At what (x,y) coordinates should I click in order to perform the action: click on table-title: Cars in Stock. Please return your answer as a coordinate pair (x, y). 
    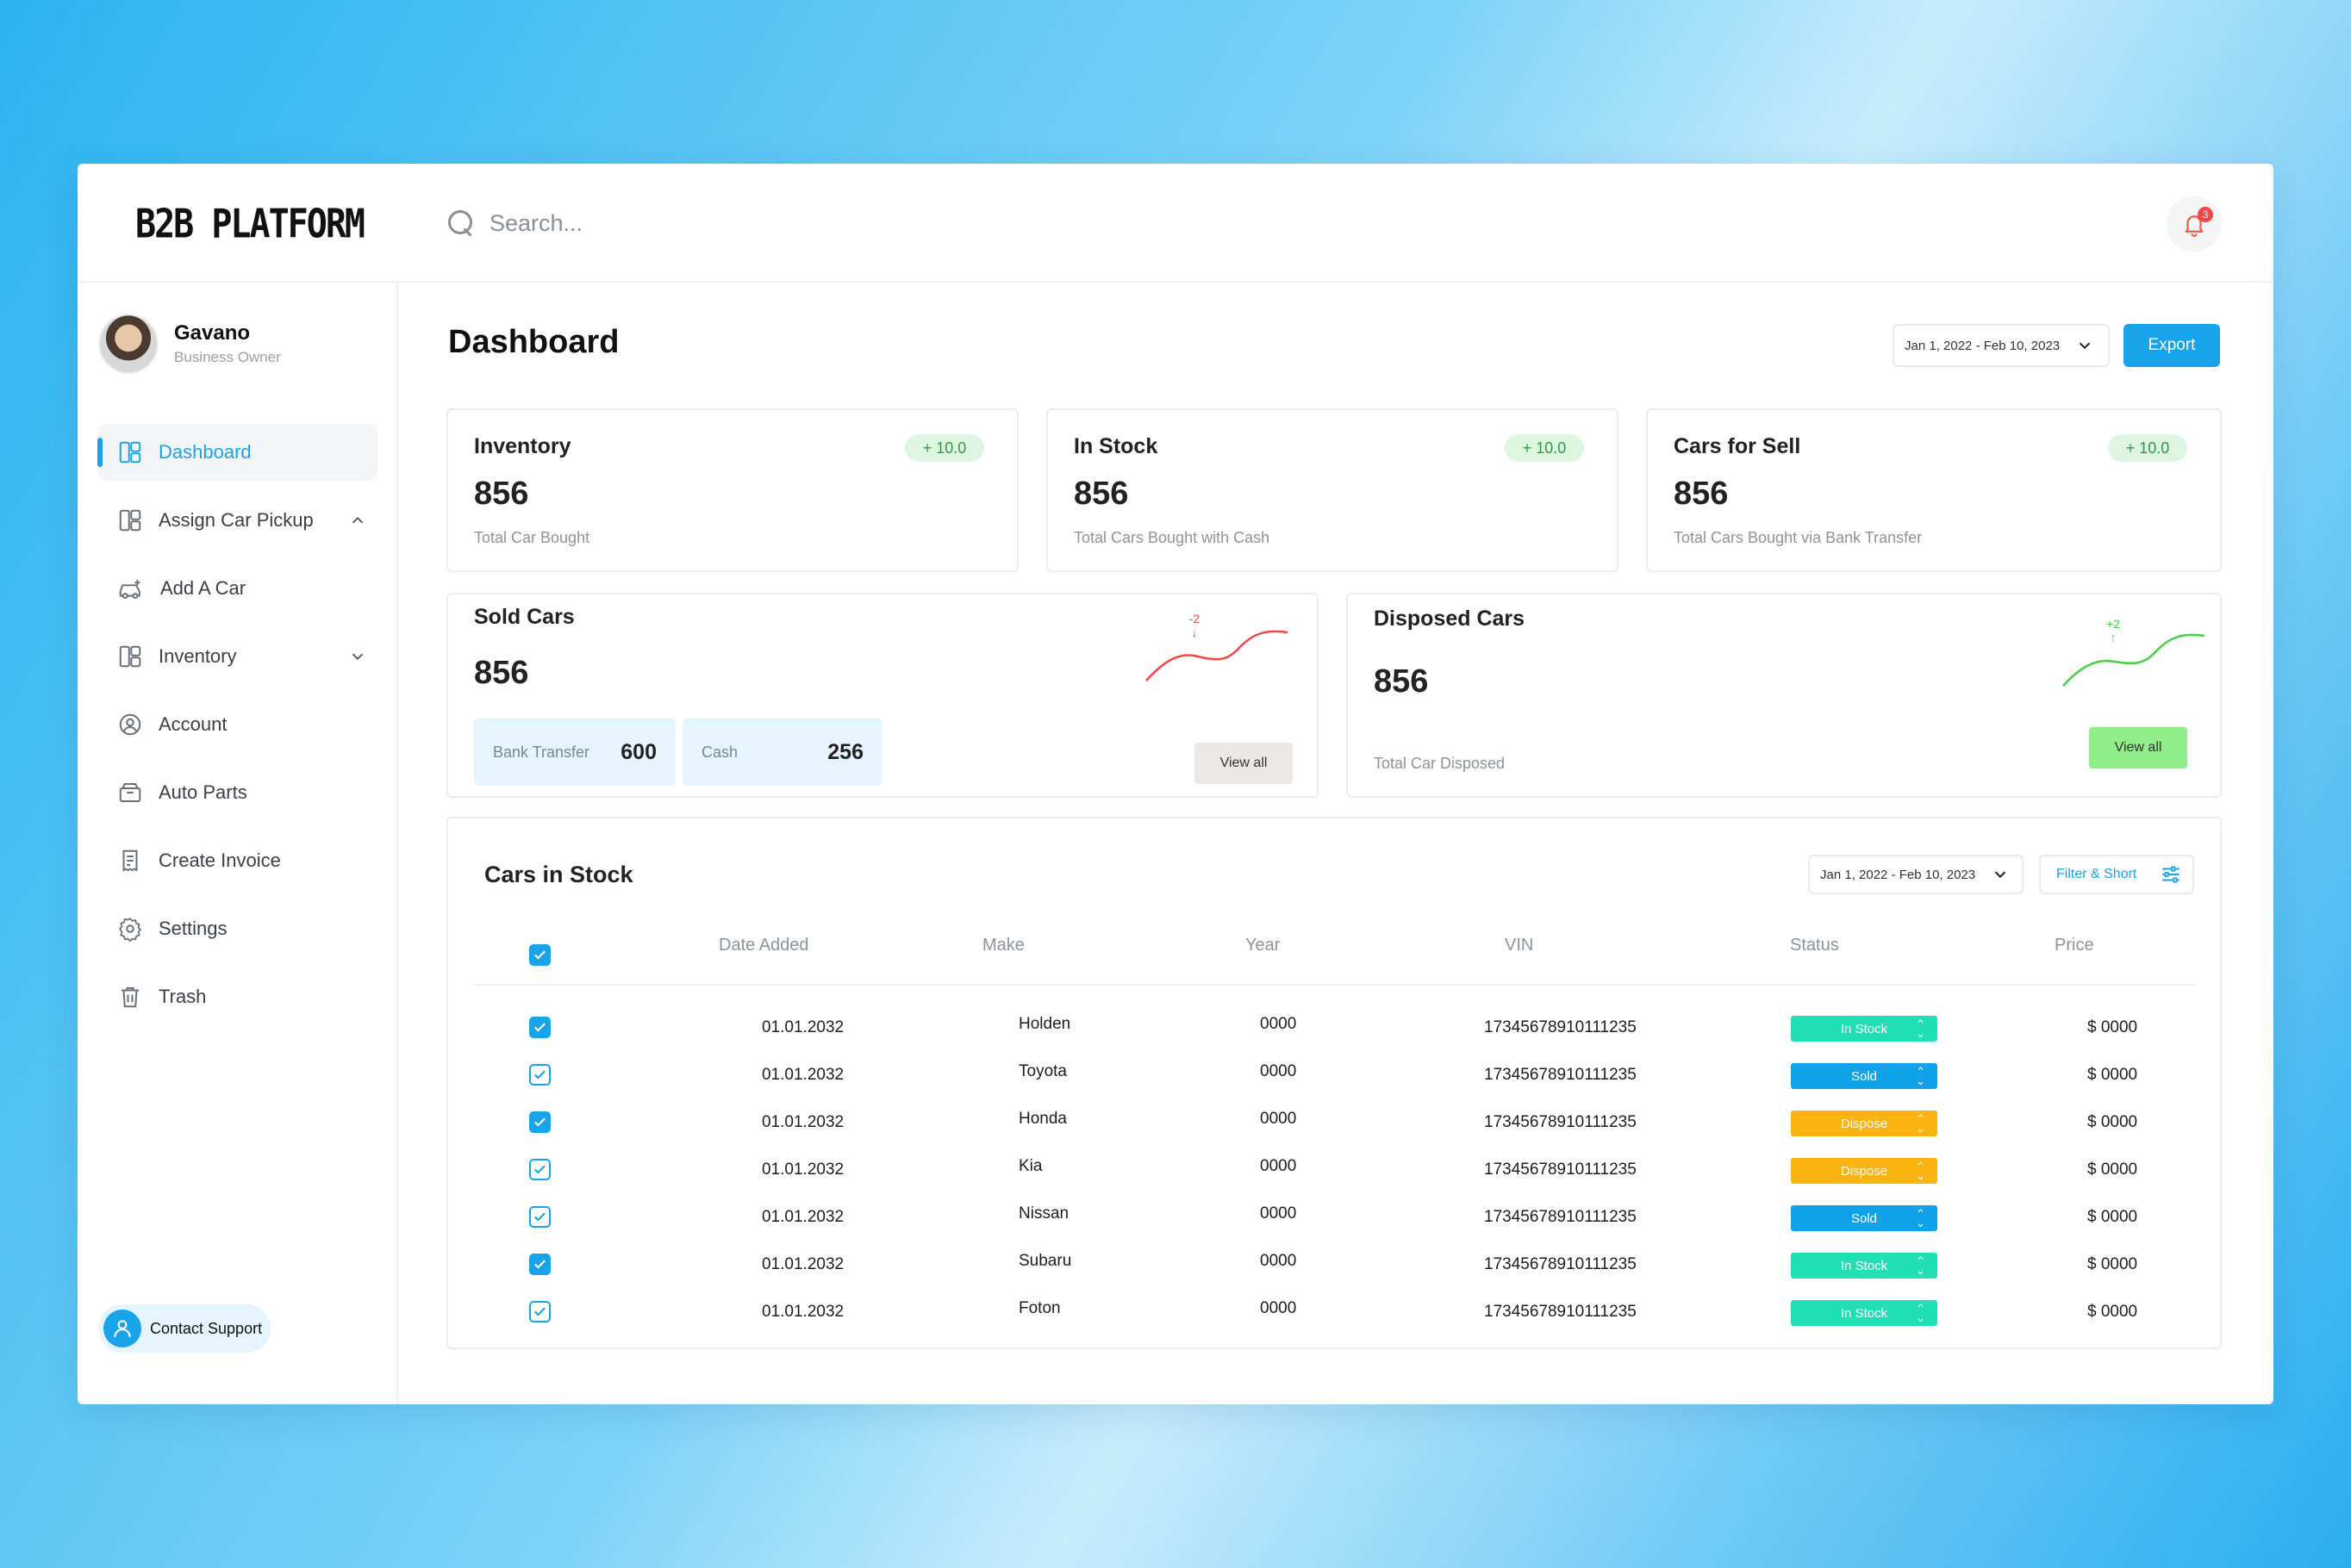
    Looking at the image, I should click on (558, 875).